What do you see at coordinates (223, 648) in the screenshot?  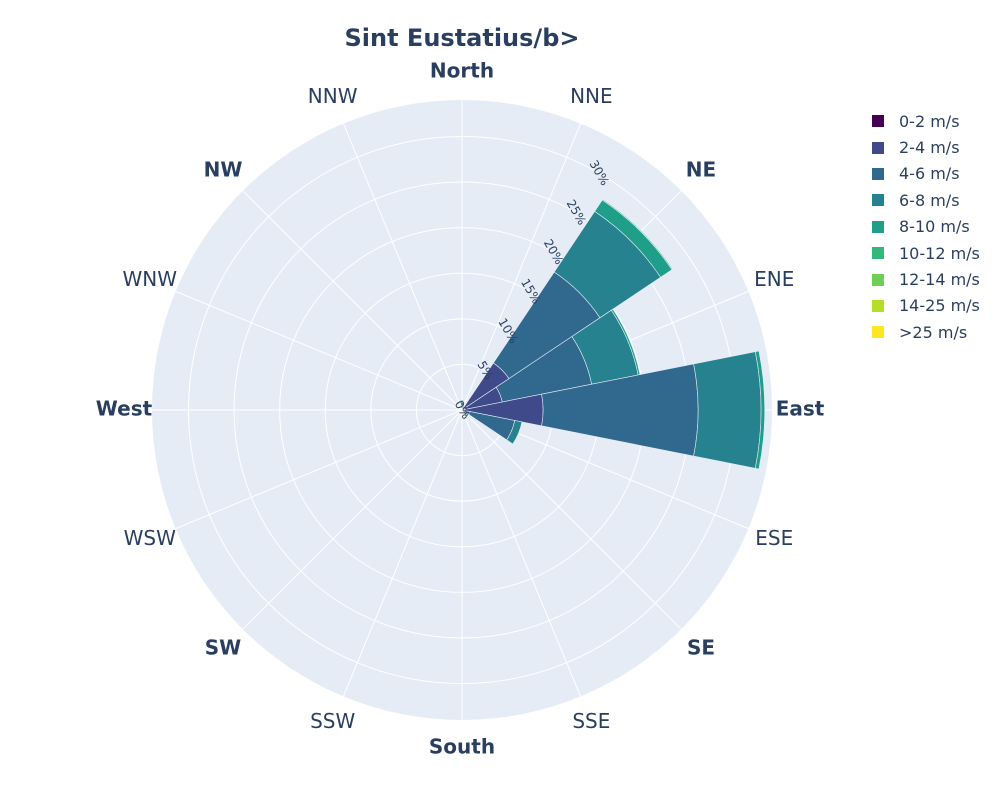 I see `direction-label: SW` at bounding box center [223, 648].